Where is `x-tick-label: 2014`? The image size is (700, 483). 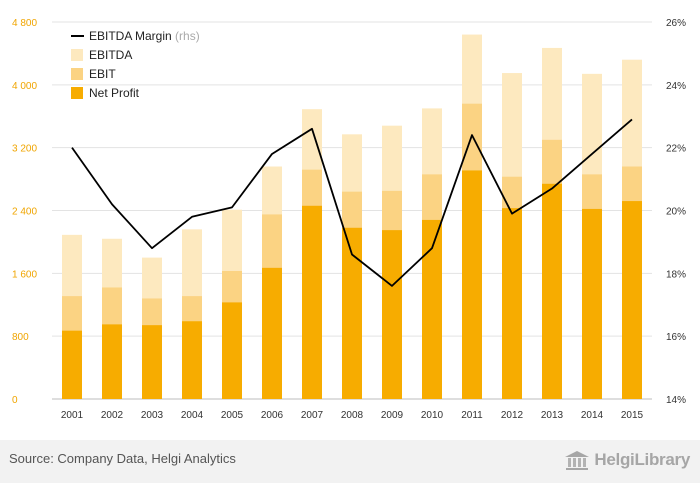 x-tick-label: 2014 is located at coordinates (592, 415).